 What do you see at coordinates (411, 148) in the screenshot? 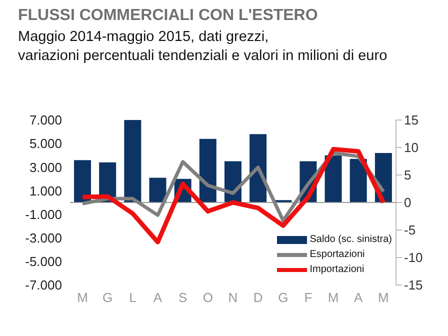
I see `y2-tick-label: 10` at bounding box center [411, 148].